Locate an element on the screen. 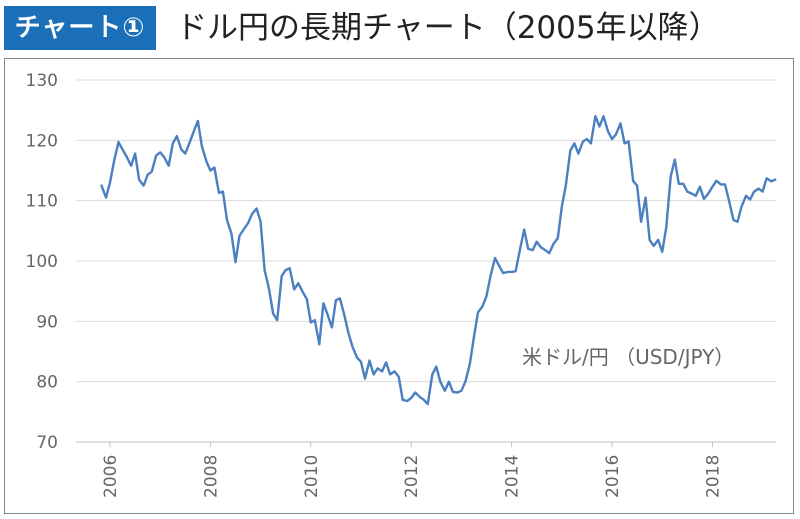 This screenshot has height=519, width=800. x-axis-ticks: 2006 2008 2010 2012 2014 2016 2018 is located at coordinates (412, 470).